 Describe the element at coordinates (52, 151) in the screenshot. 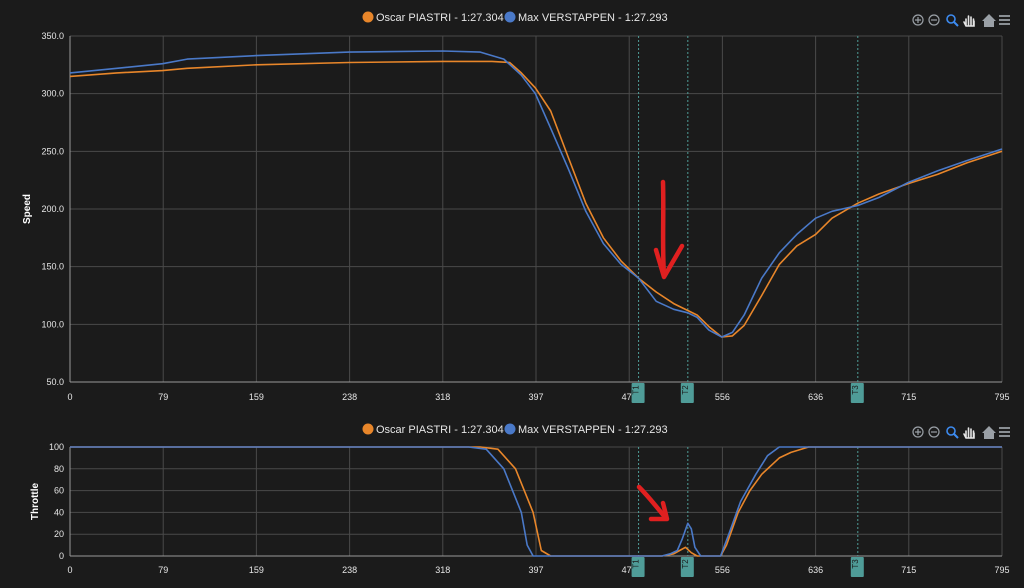

I see `y-tick-label: 250.0` at that location.